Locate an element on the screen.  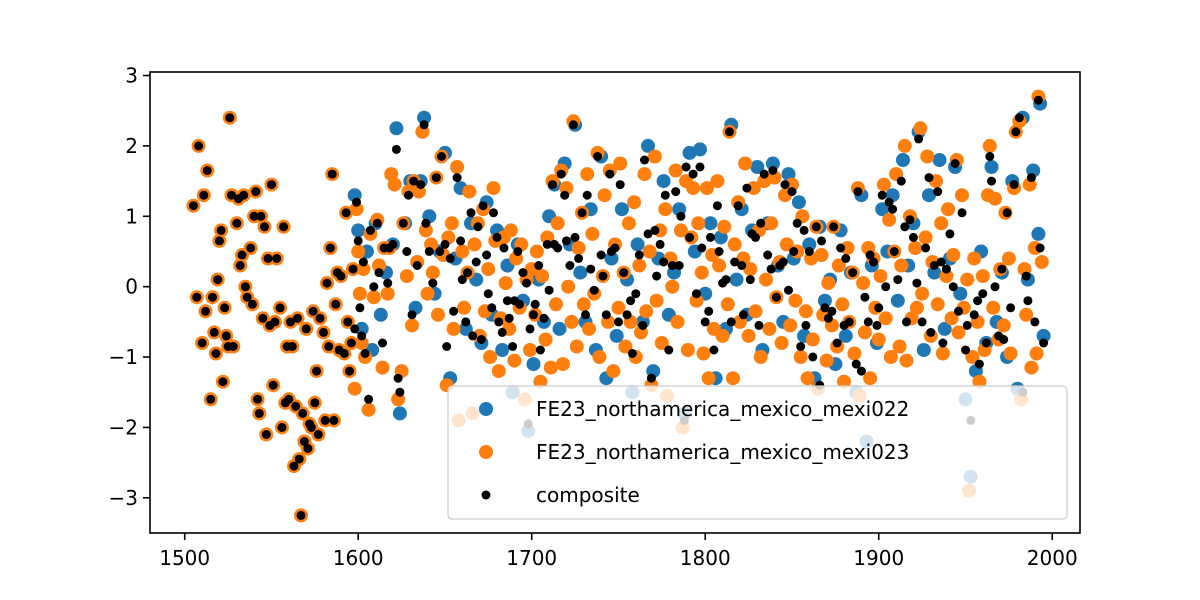
y-tick-label: −2 is located at coordinates (123, 427).